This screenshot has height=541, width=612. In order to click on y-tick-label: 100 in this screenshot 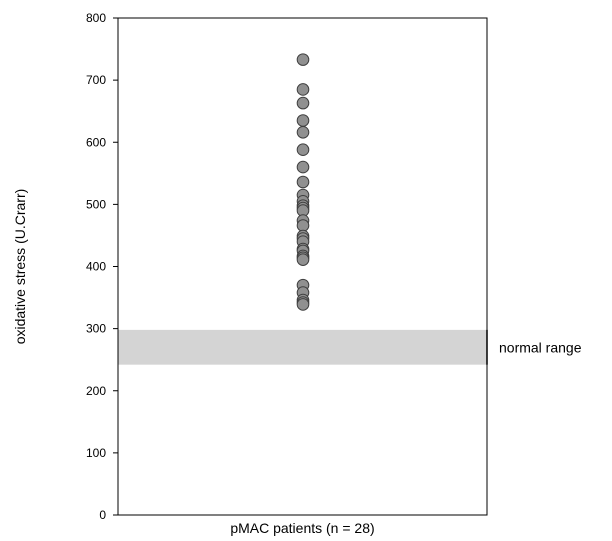, I will do `click(96, 453)`.